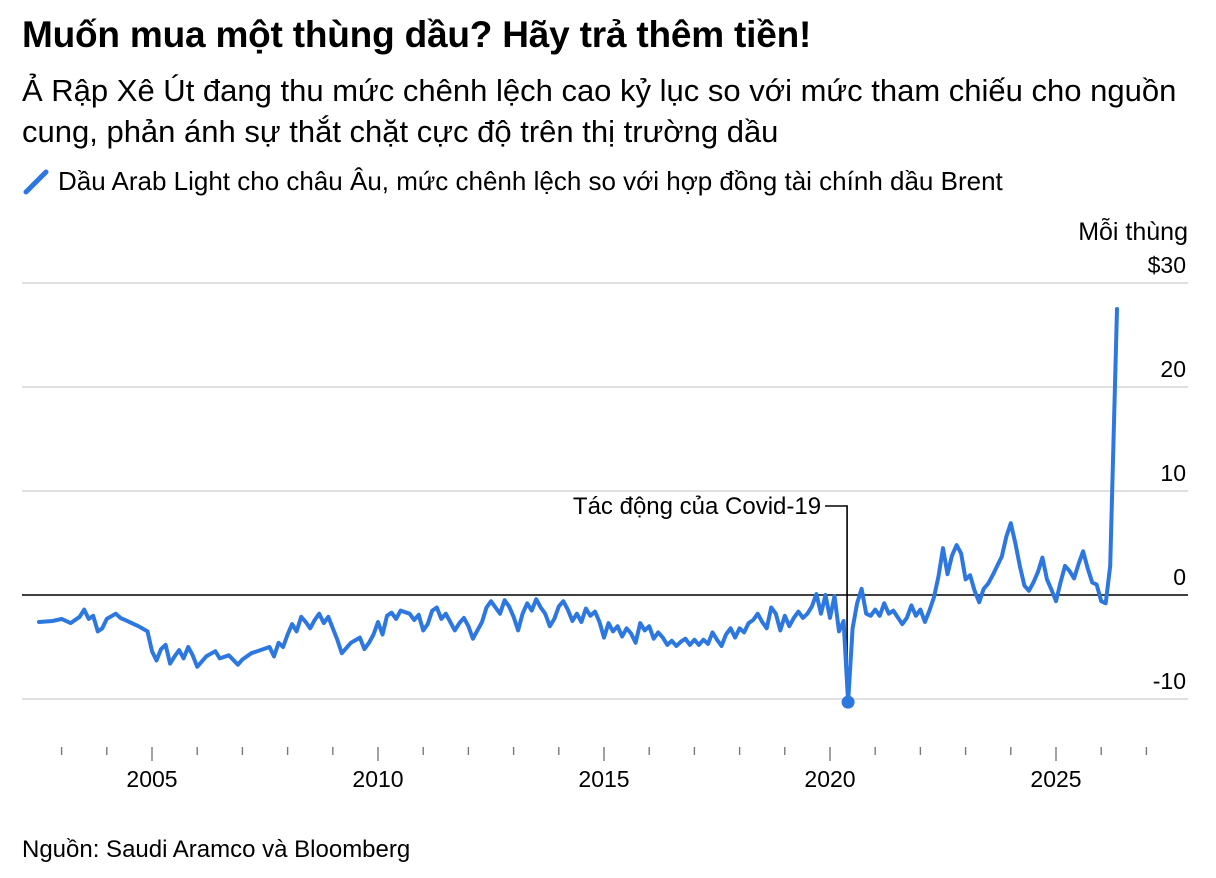 Image resolution: width=1216 pixels, height=878 pixels. Describe the element at coordinates (1179, 577) in the screenshot. I see `y-tick-label: 0` at that location.